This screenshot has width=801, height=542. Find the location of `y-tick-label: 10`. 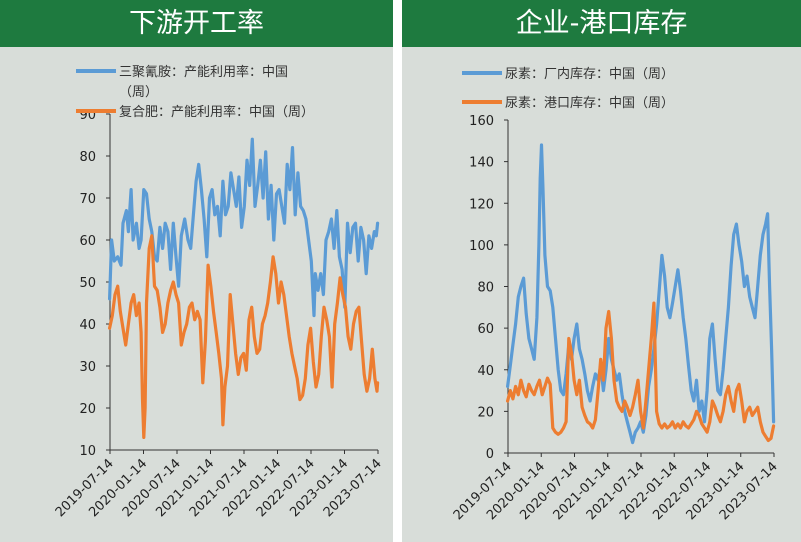

y-tick-label: 10 is located at coordinates (87, 451).